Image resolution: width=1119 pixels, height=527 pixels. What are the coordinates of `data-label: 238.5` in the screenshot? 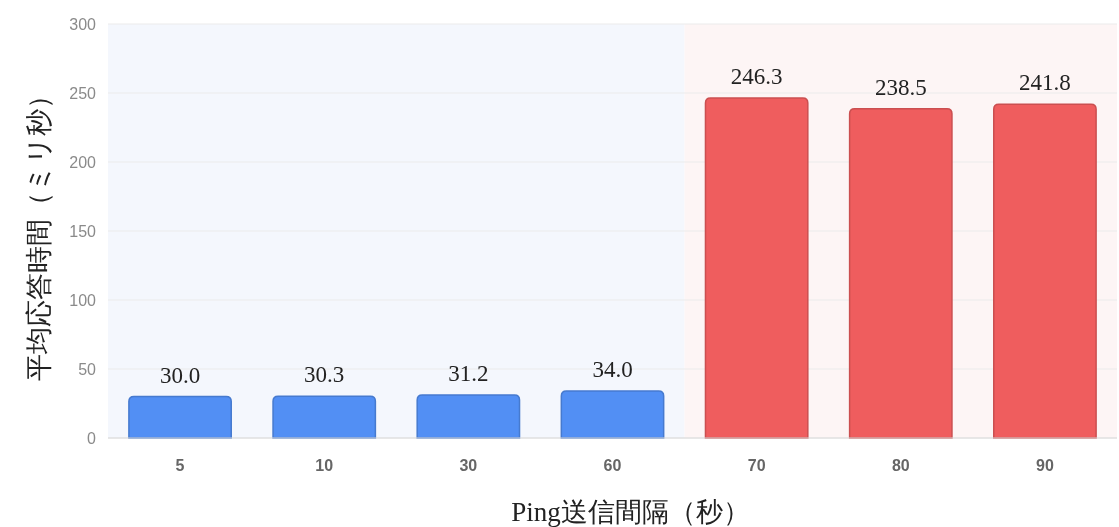 It's located at (900, 87).